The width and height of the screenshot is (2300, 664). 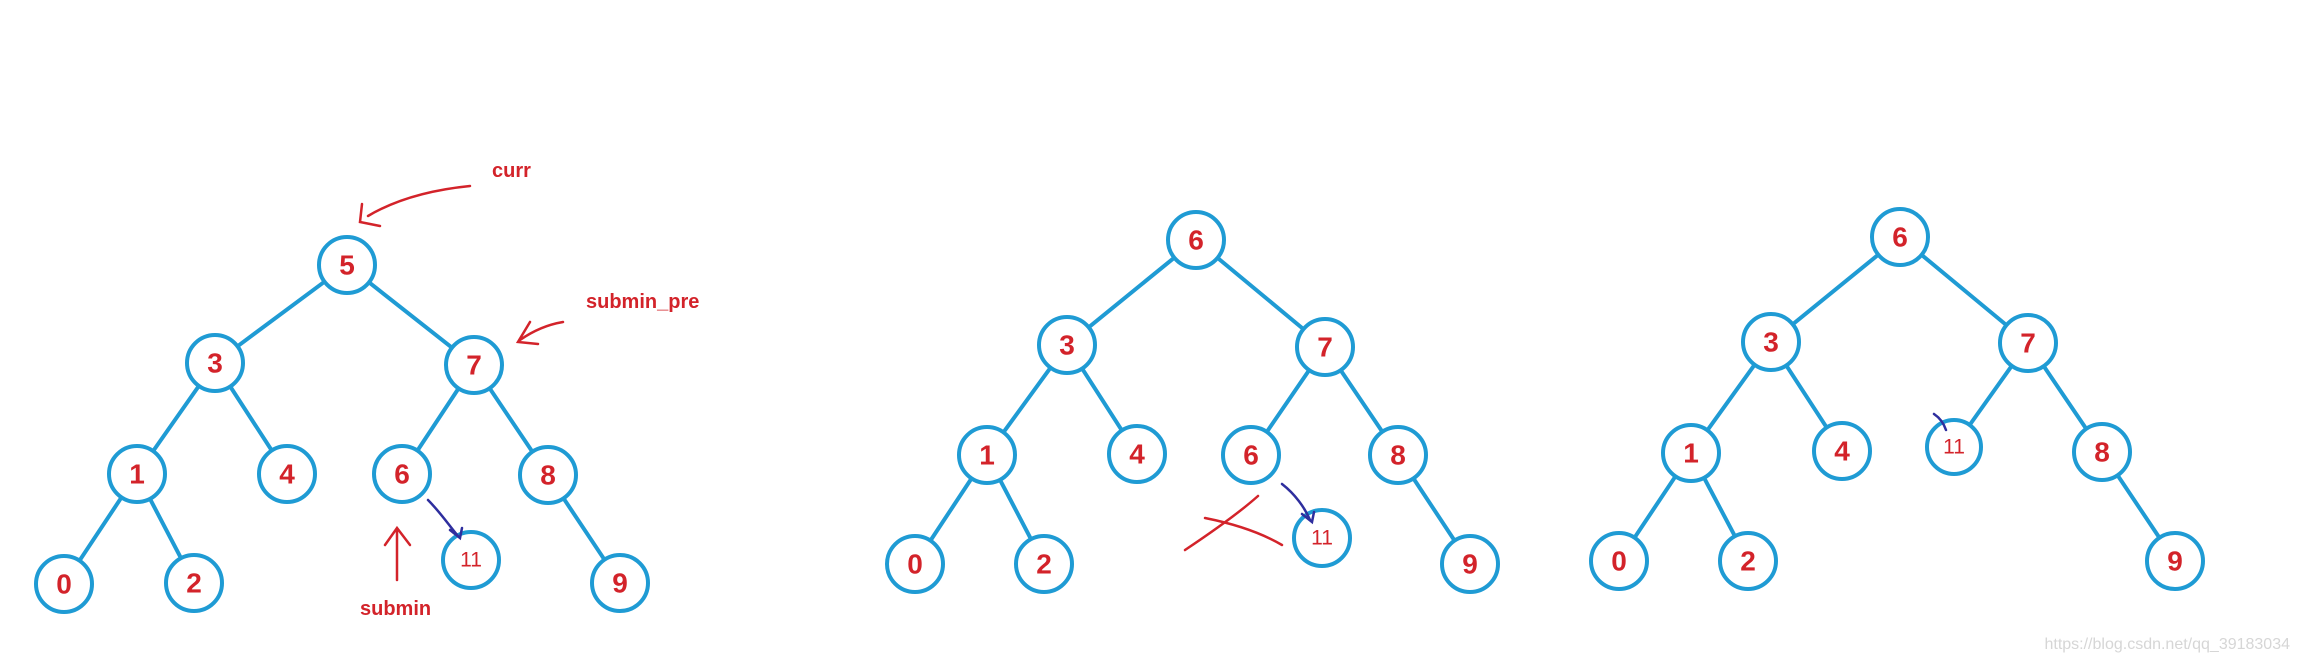 What do you see at coordinates (1806, 396) in the screenshot?
I see `edge-a3-a4` at bounding box center [1806, 396].